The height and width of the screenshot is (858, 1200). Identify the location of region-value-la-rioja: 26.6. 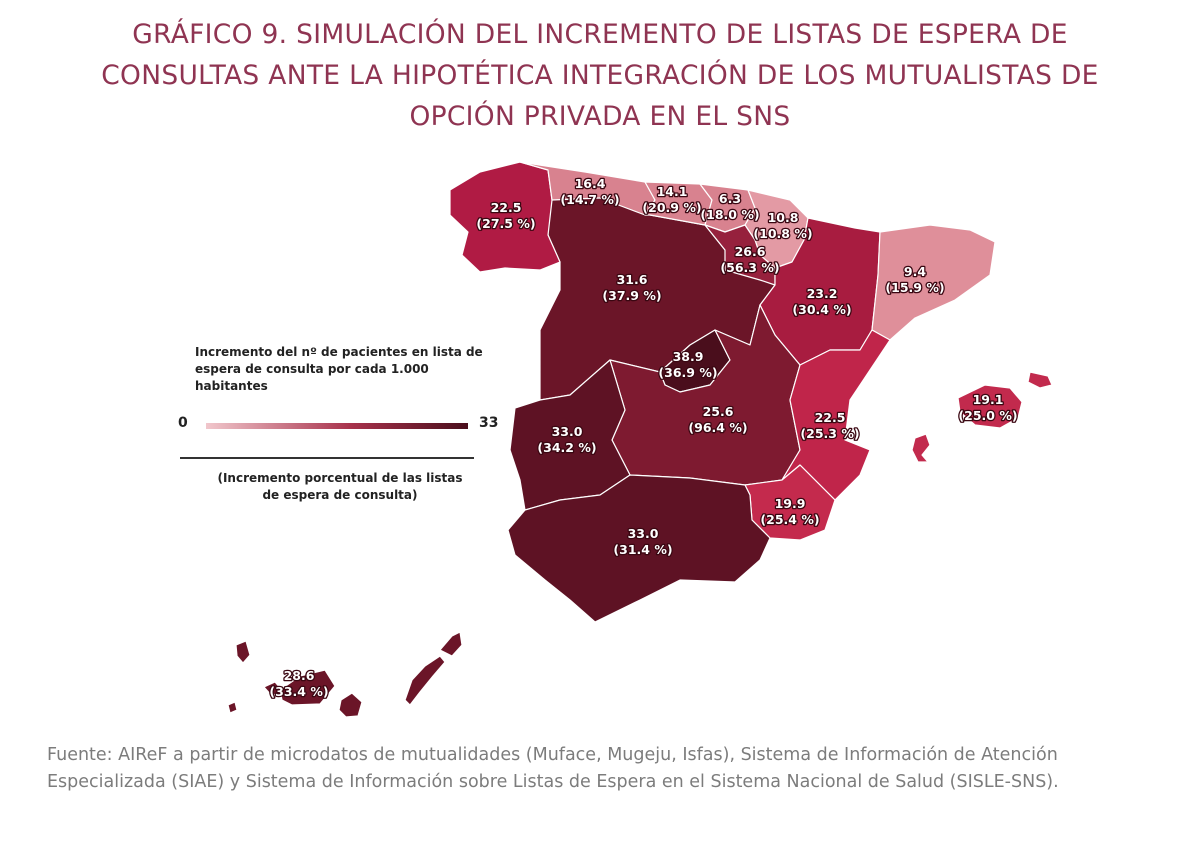
(750, 251).